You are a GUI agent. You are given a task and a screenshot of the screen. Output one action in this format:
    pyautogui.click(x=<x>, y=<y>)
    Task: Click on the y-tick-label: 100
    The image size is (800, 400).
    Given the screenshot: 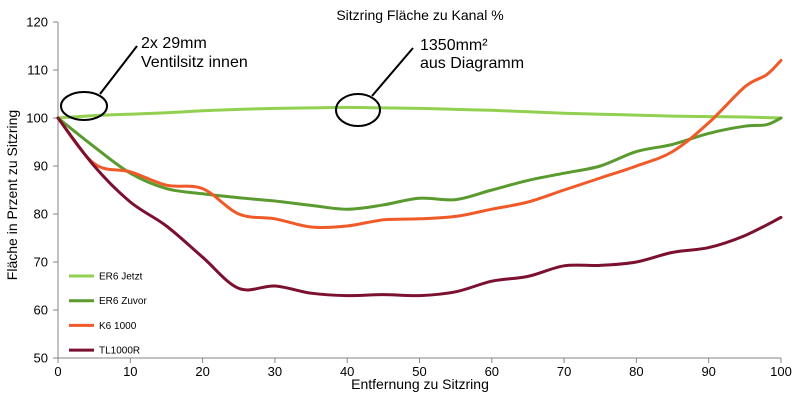 What is the action you would take?
    pyautogui.click(x=37, y=118)
    